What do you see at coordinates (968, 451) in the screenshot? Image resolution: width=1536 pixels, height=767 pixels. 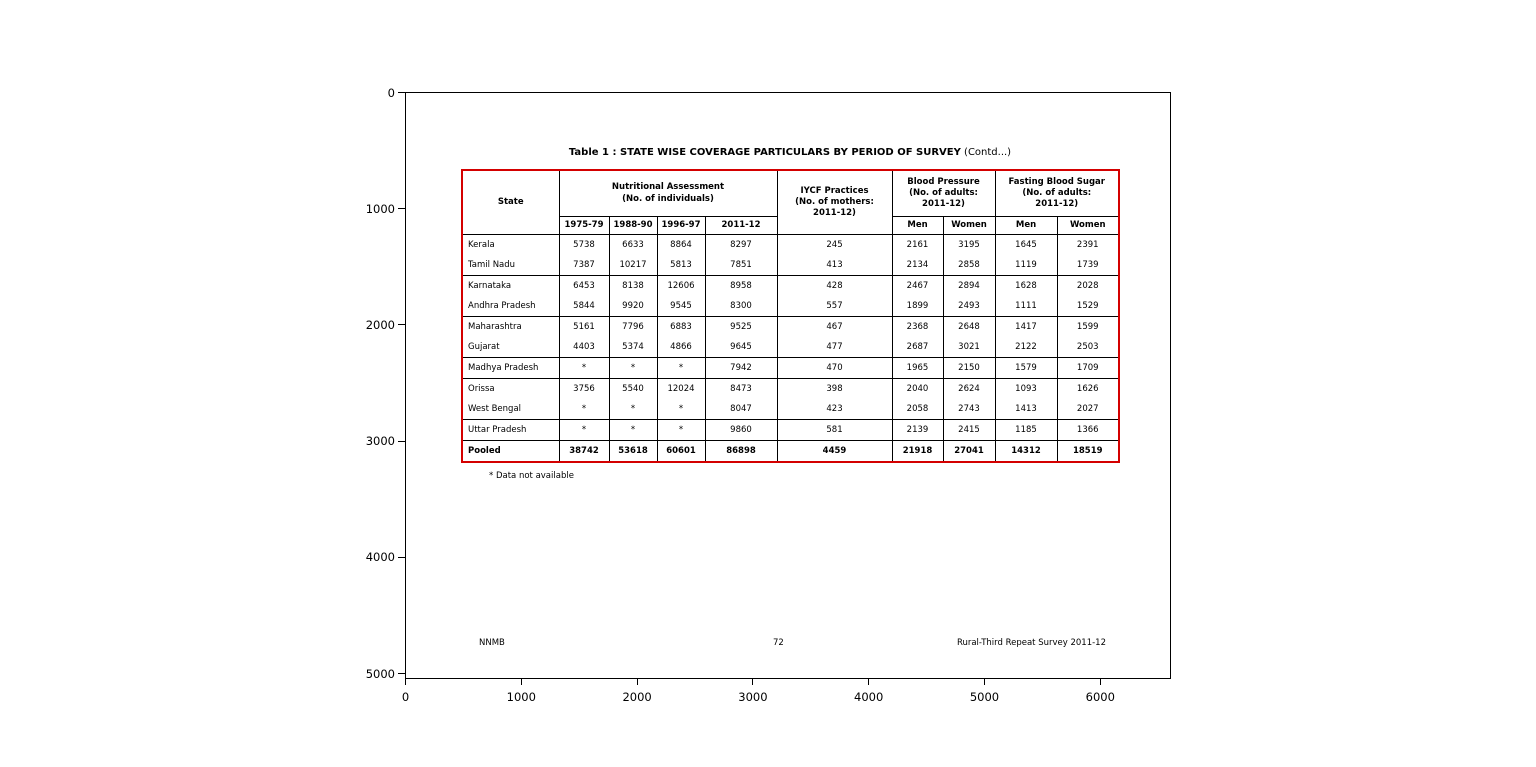 I see `value-cell: 27041` at bounding box center [968, 451].